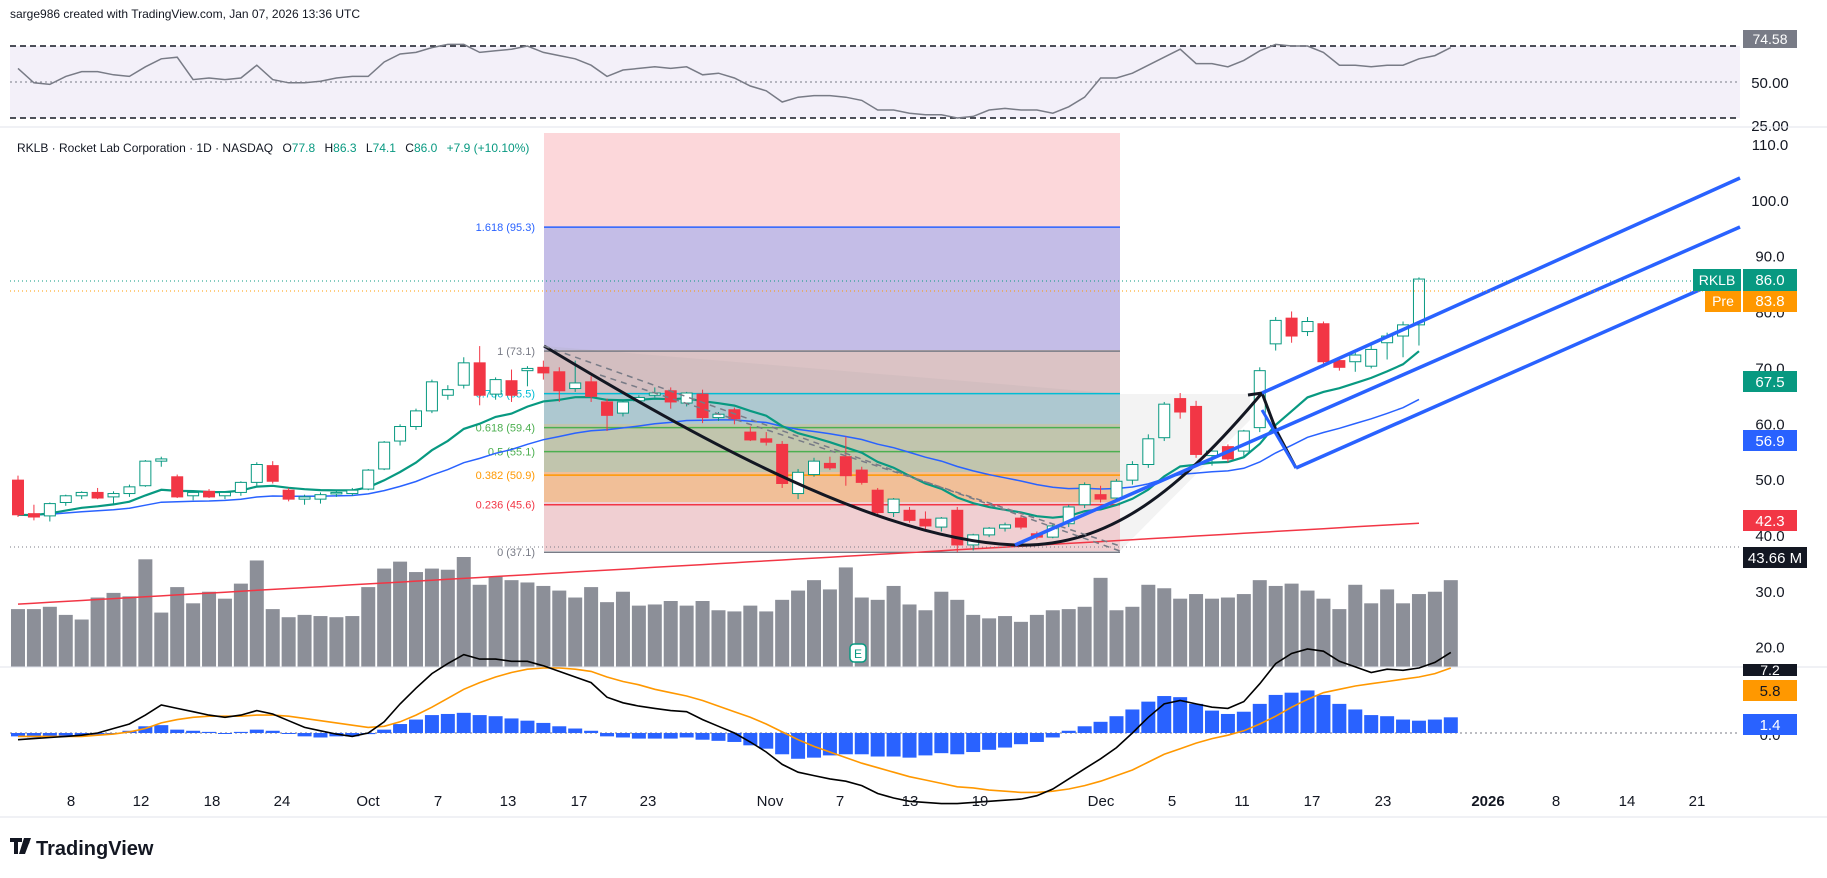 The width and height of the screenshot is (1827, 878). Describe the element at coordinates (1770, 39) in the screenshot. I see `rsi-value-tag: 74.58` at that location.